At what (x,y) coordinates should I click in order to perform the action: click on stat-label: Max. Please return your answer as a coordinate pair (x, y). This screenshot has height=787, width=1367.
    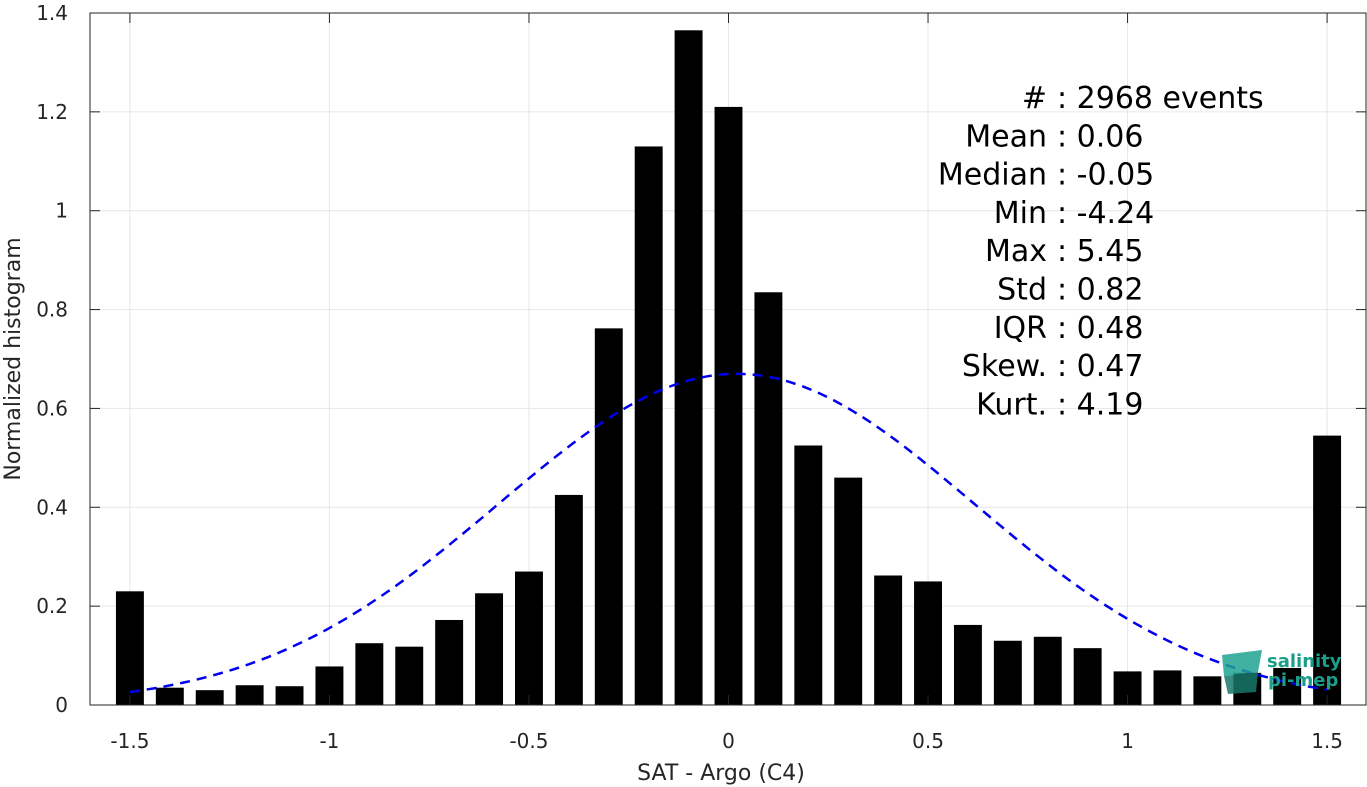
    Looking at the image, I should click on (1016, 251).